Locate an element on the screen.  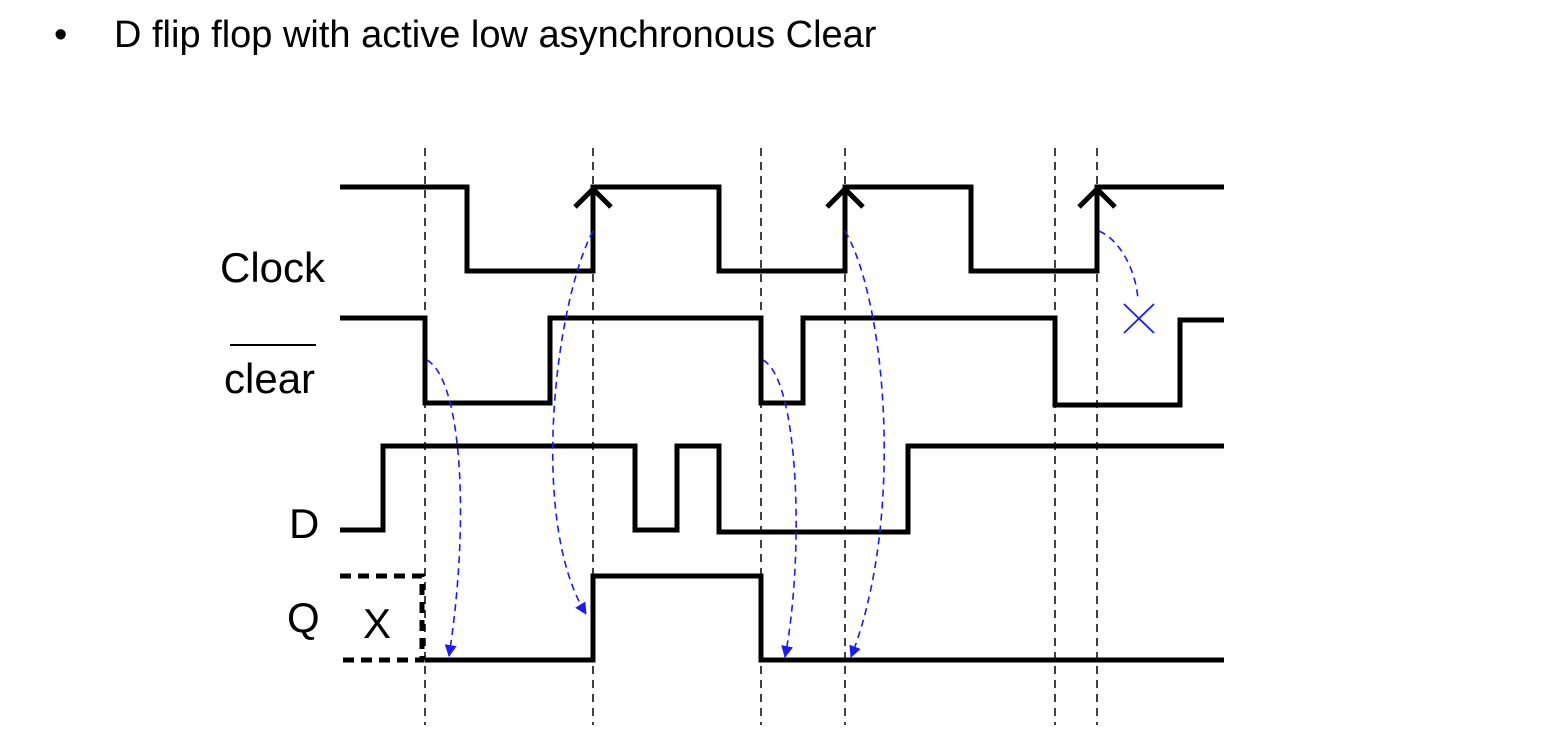
q-waveform: X is located at coordinates (782, 618).